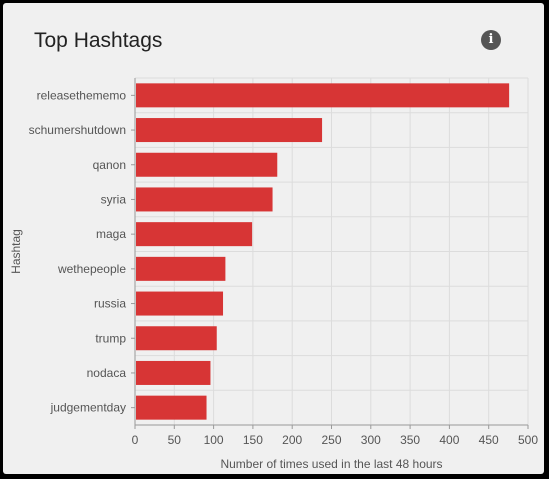 The height and width of the screenshot is (479, 549). I want to click on x-tick-label: 400, so click(449, 440).